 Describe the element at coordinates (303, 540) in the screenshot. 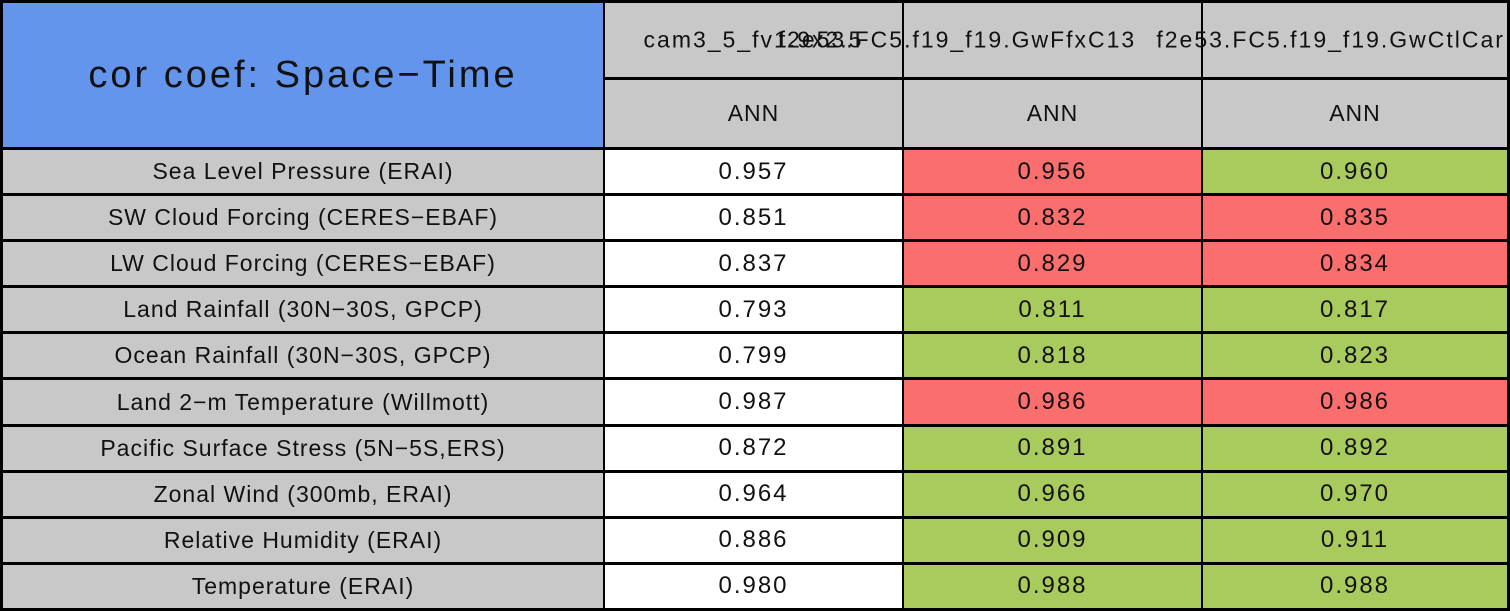

I see `variable-label: Relative Humidity (ERAI)` at that location.